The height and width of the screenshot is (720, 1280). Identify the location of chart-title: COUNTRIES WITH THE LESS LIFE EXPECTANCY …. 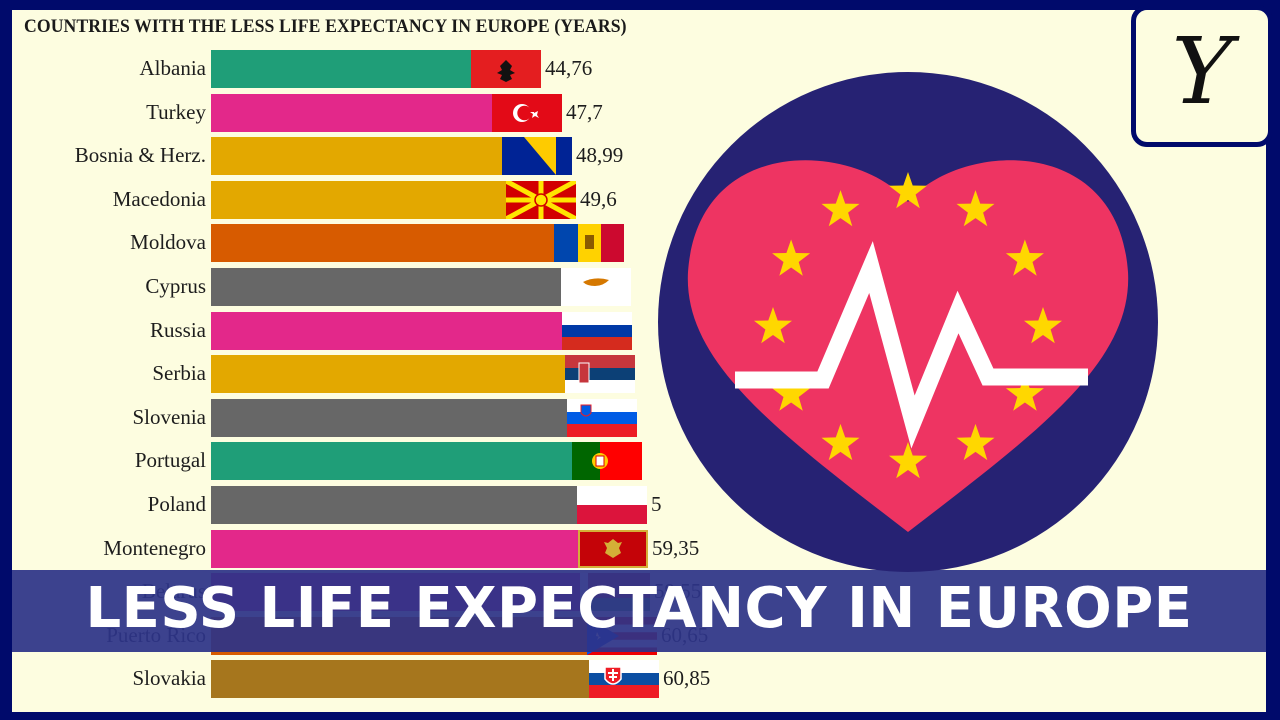
(325, 26).